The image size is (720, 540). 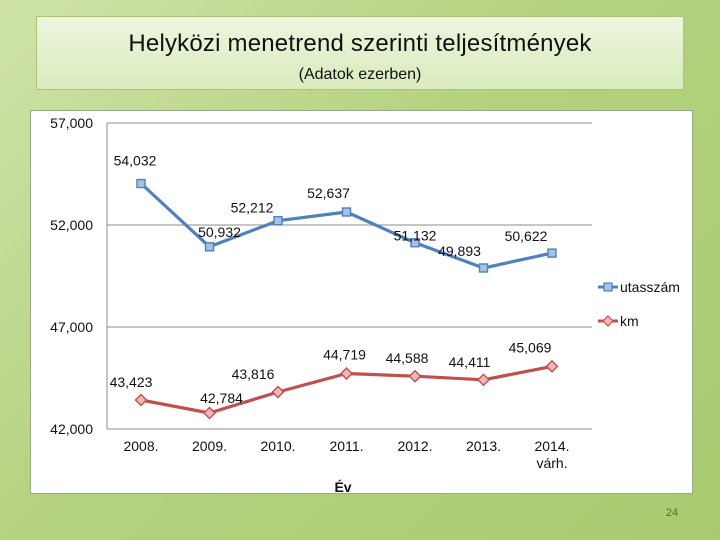 I want to click on data-label: 50,932, so click(x=219, y=232).